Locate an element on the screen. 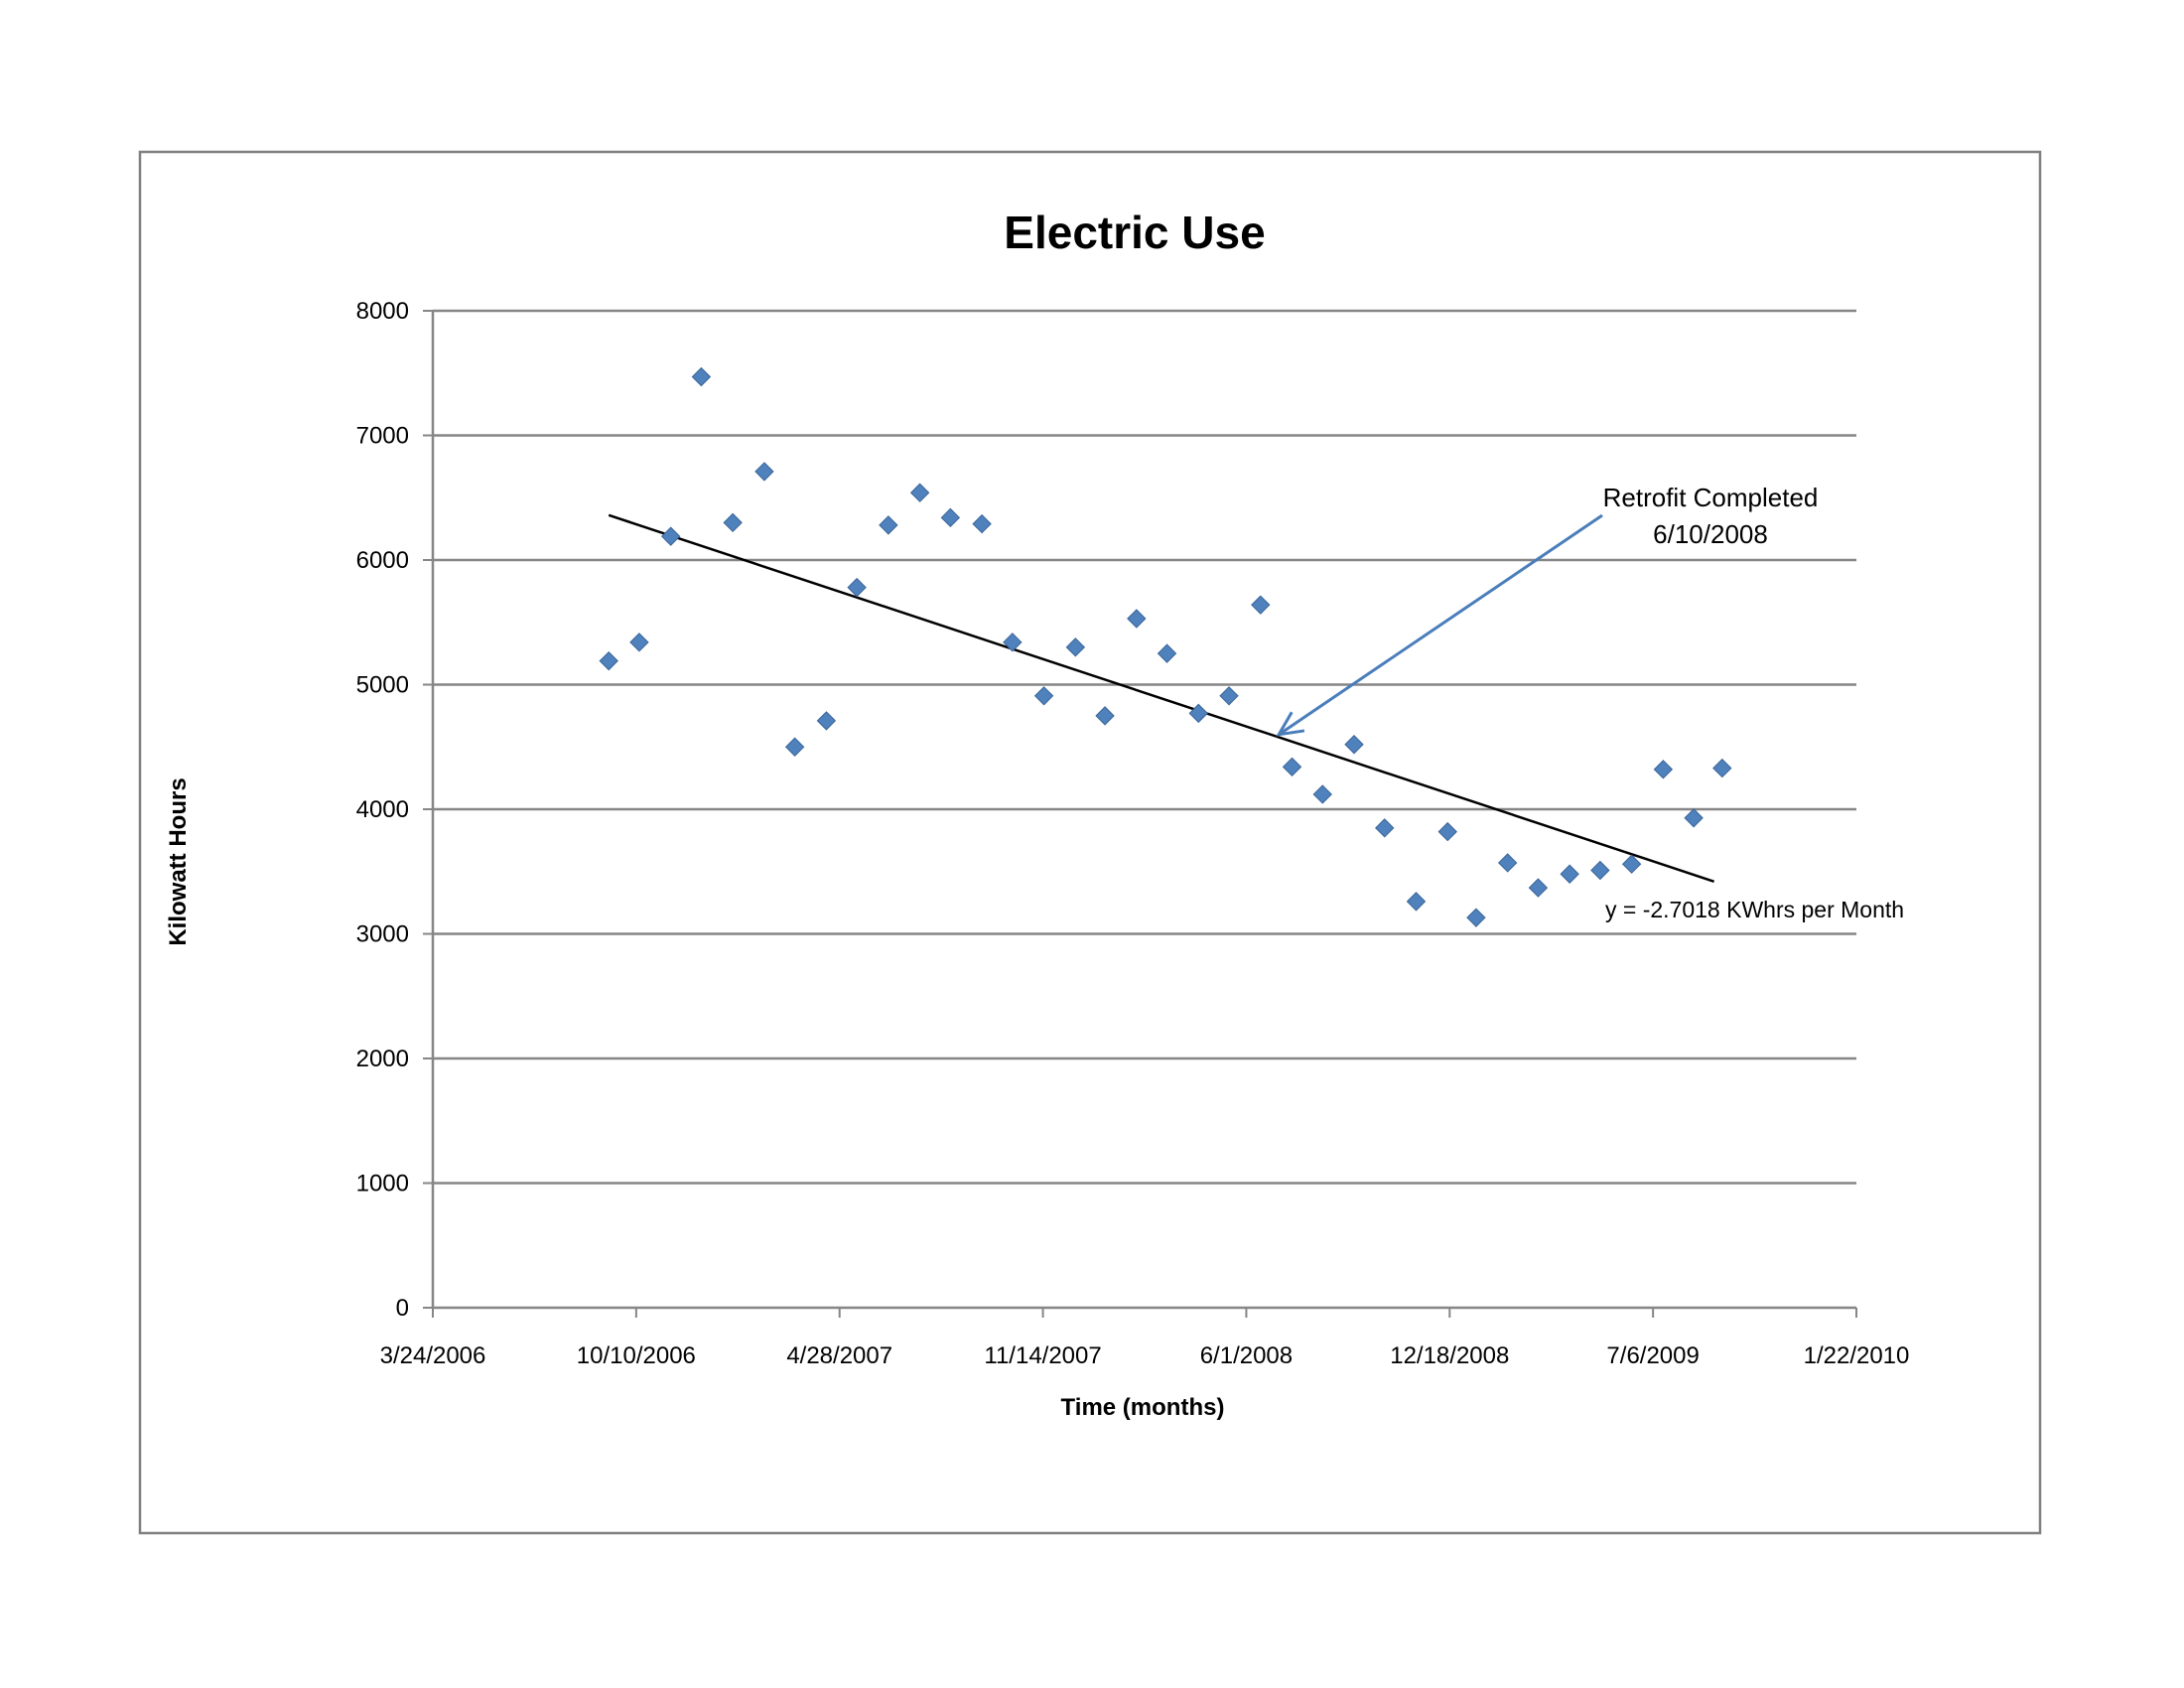 This screenshot has width=2184, height=1688. y-tick-label: 0 is located at coordinates (402, 1308).